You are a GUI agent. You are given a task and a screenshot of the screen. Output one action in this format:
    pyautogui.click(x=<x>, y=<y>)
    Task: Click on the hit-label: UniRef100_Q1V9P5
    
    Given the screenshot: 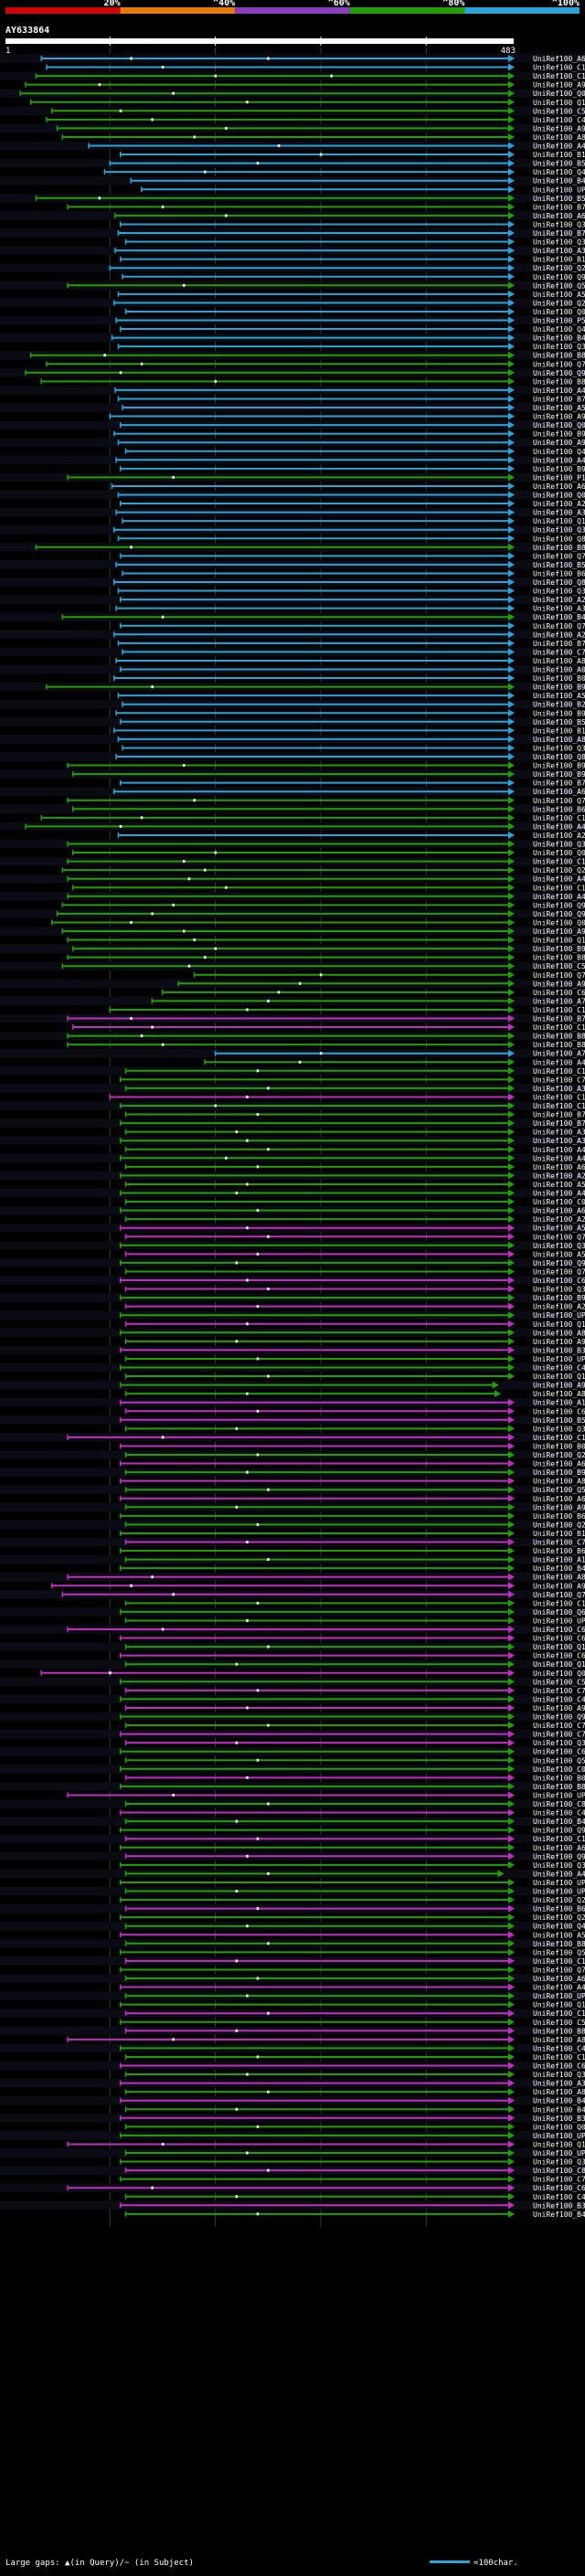 What is the action you would take?
    pyautogui.click(x=559, y=1324)
    